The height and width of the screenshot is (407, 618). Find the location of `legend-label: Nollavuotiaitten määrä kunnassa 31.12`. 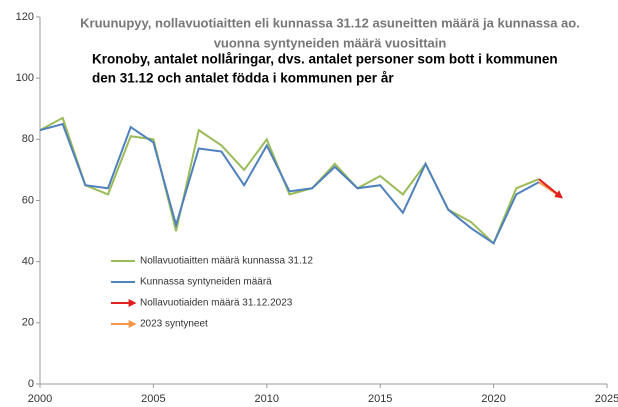

legend-label: Nollavuotiaitten määrä kunnassa 31.12 is located at coordinates (226, 261).